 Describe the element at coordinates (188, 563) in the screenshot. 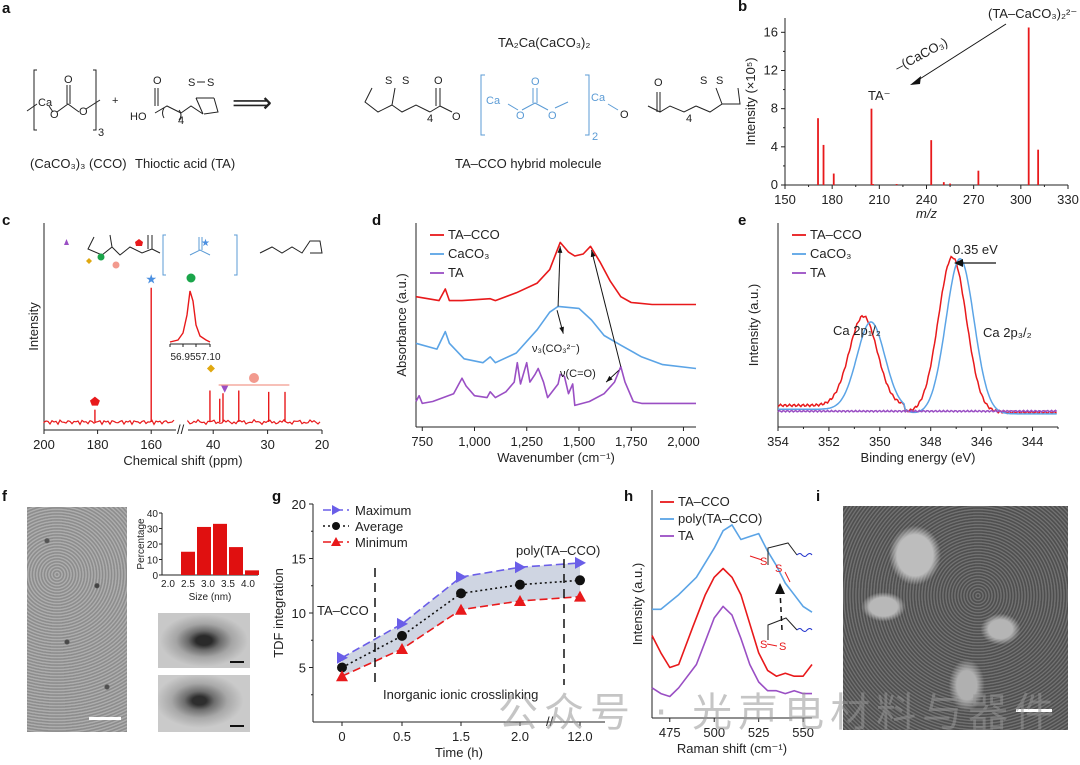

I see `histogram-bar` at that location.